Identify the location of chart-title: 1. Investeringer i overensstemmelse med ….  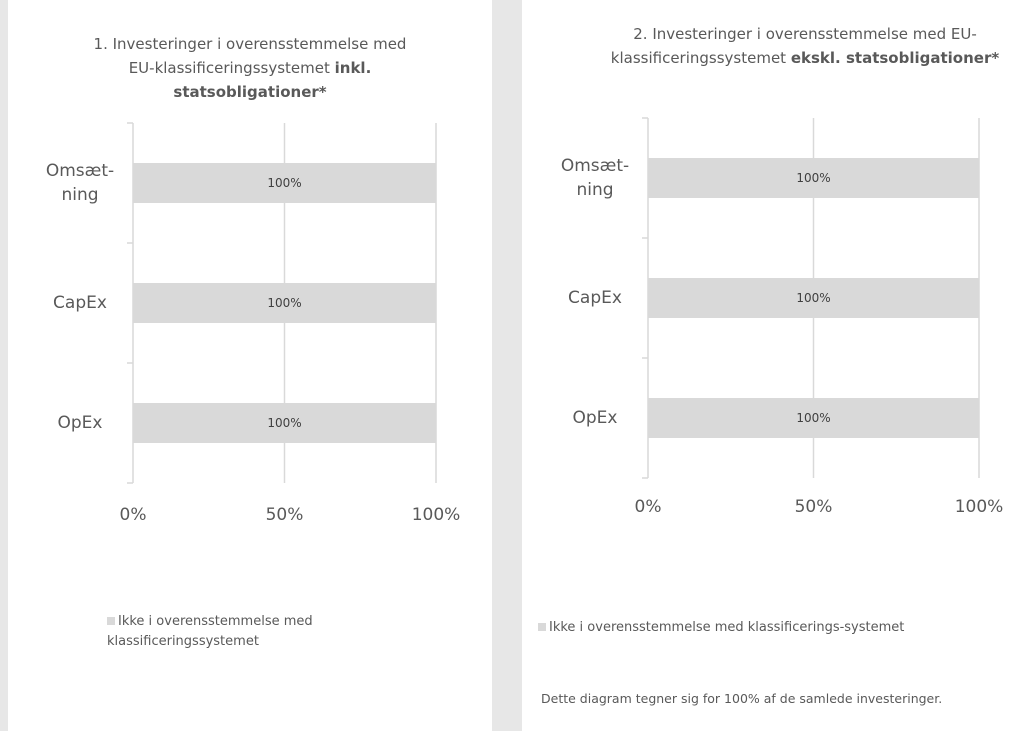
(250, 68).